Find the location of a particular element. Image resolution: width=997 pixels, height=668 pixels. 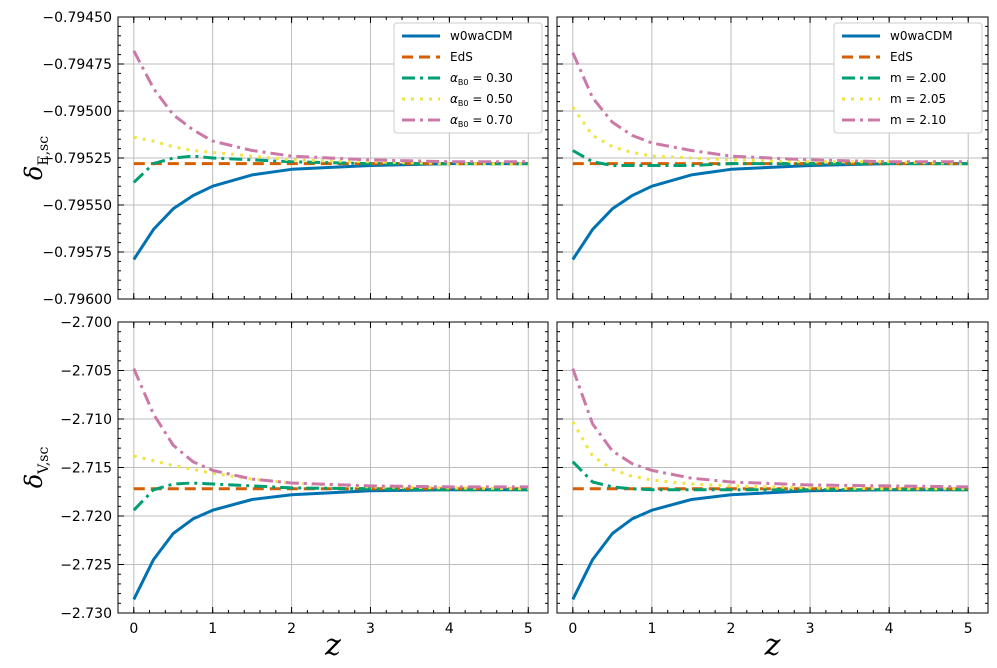

y-tick-label: −2.730 is located at coordinates (86, 614).